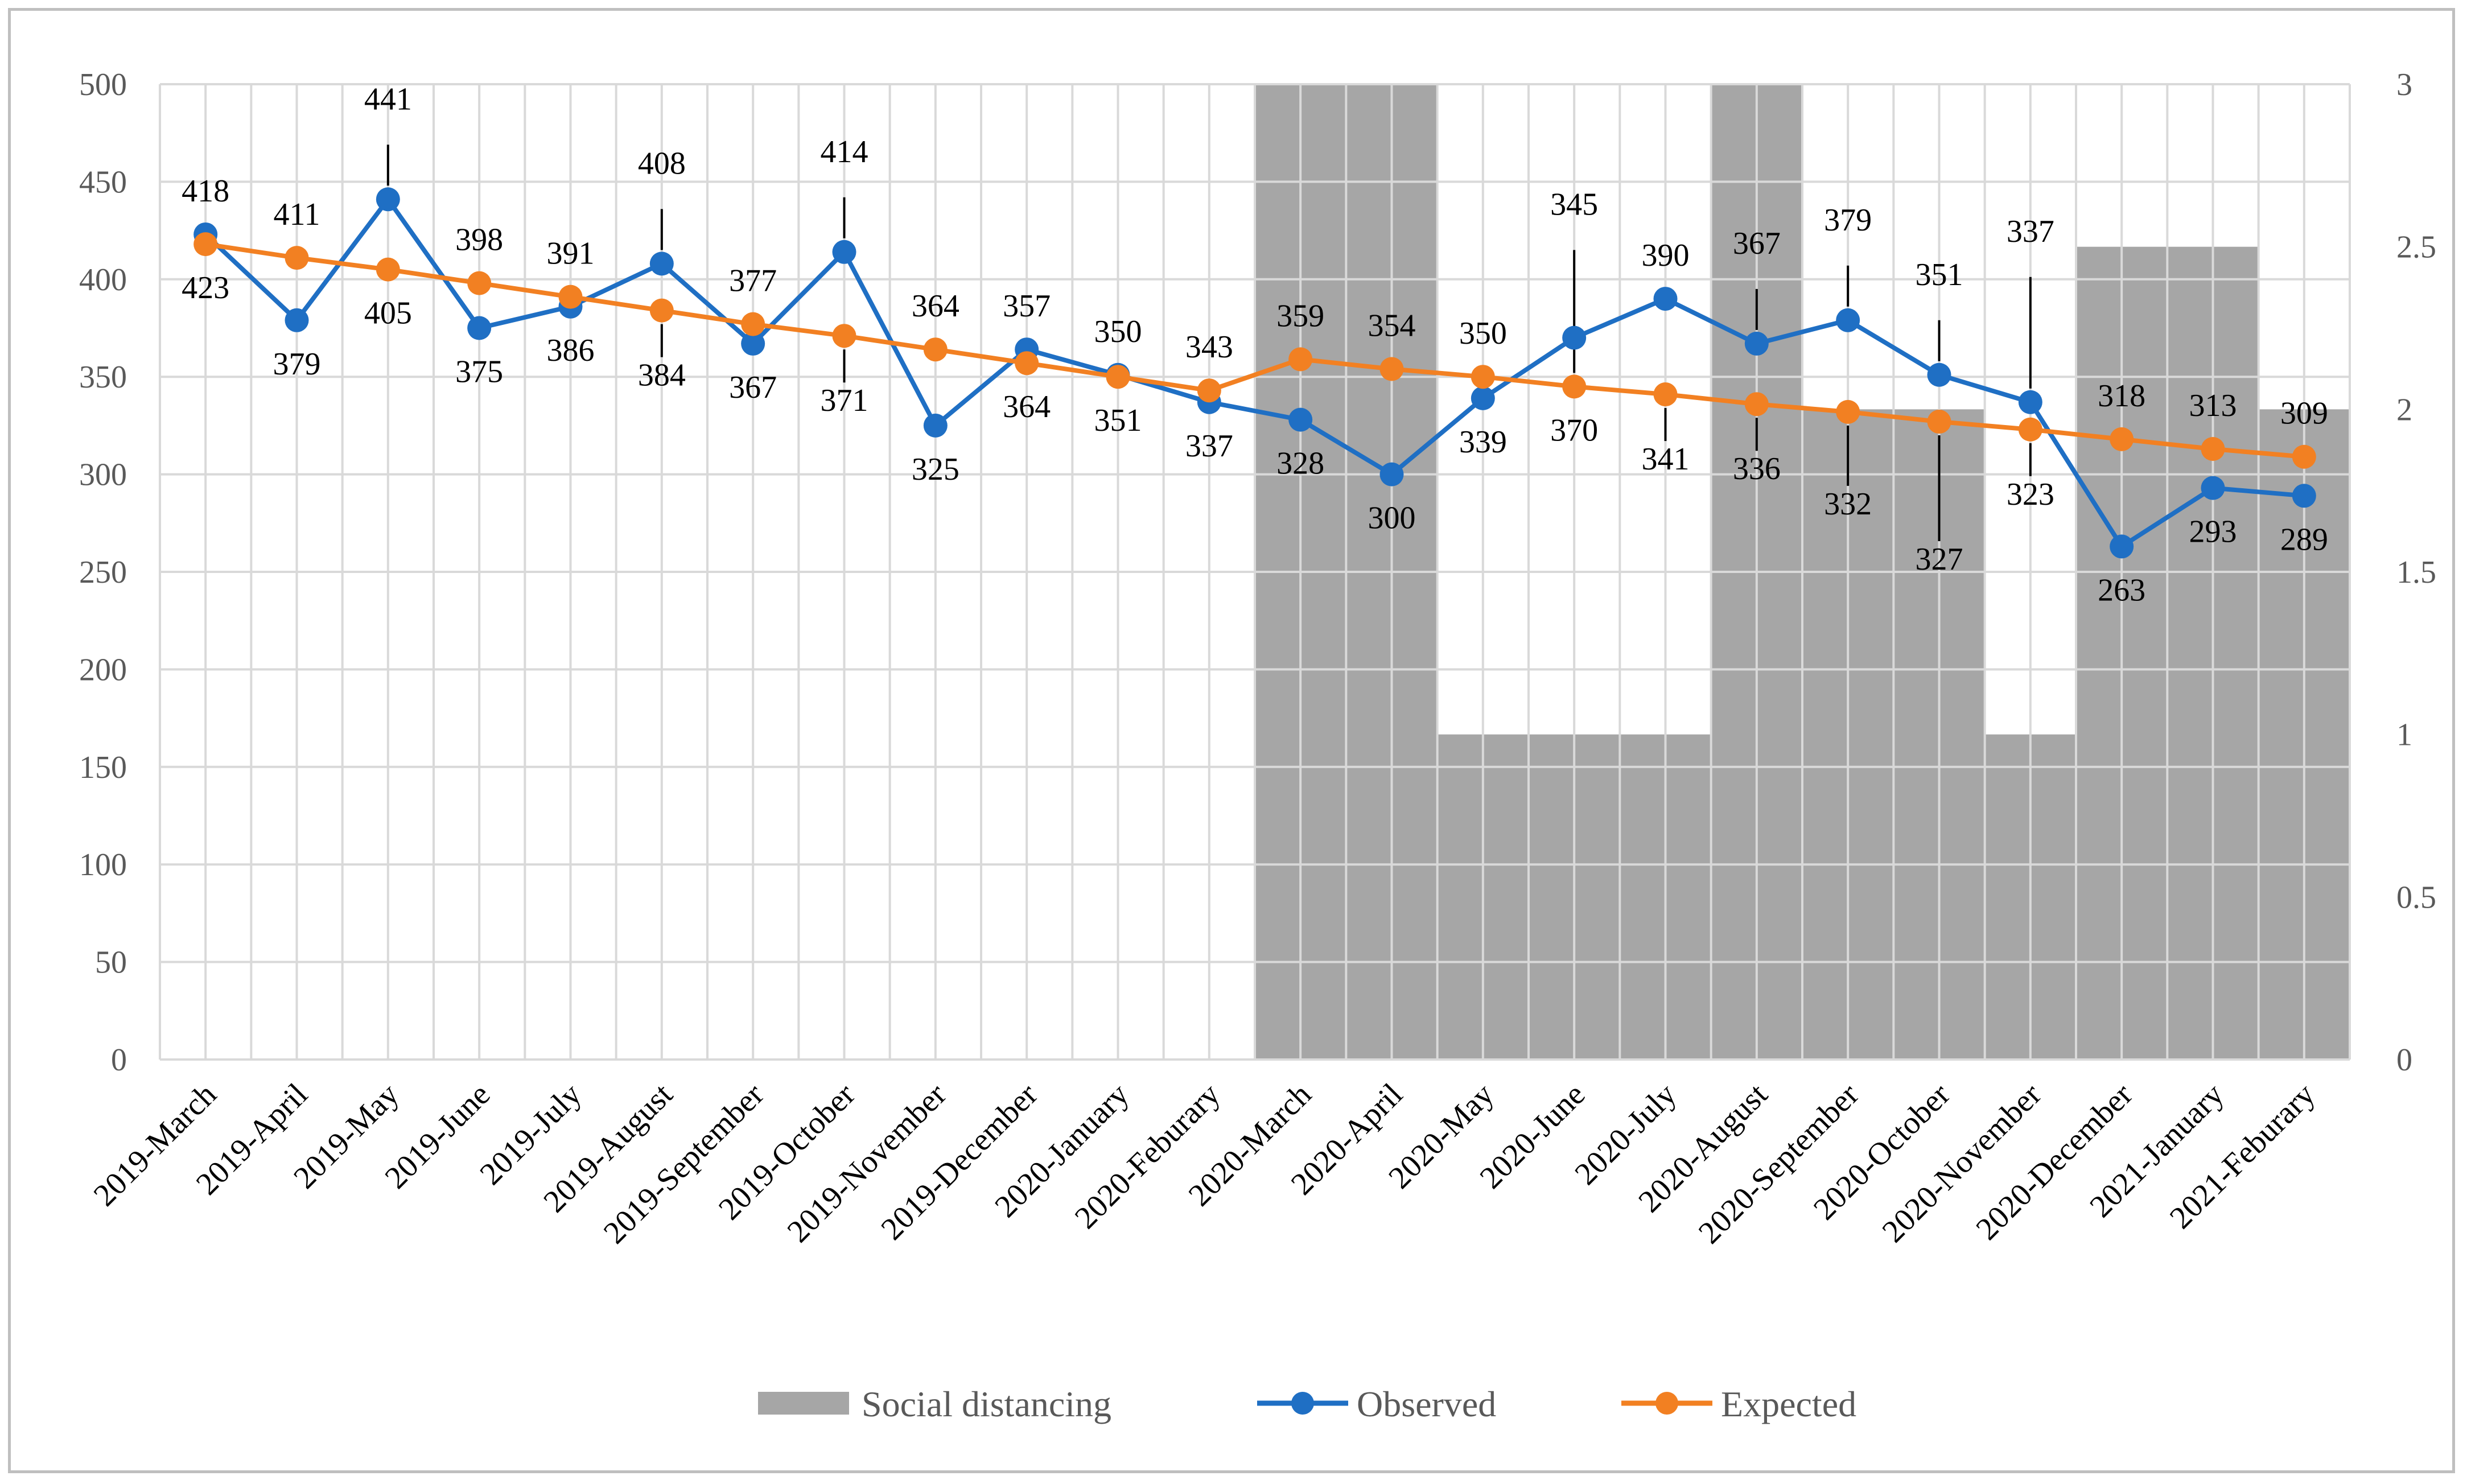  I want to click on point-expected-2021-Feburary, so click(2304, 456).